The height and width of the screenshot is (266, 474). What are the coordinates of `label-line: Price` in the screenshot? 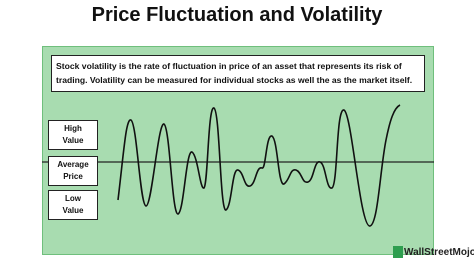 It's located at (73, 176).